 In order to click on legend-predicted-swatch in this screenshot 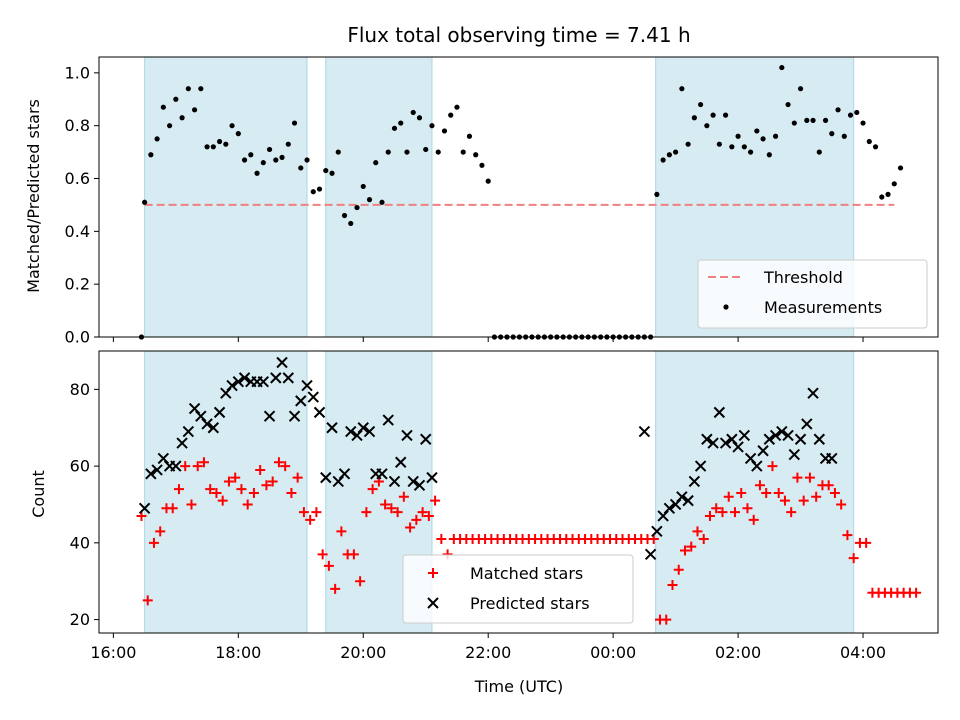, I will do `click(433, 603)`.